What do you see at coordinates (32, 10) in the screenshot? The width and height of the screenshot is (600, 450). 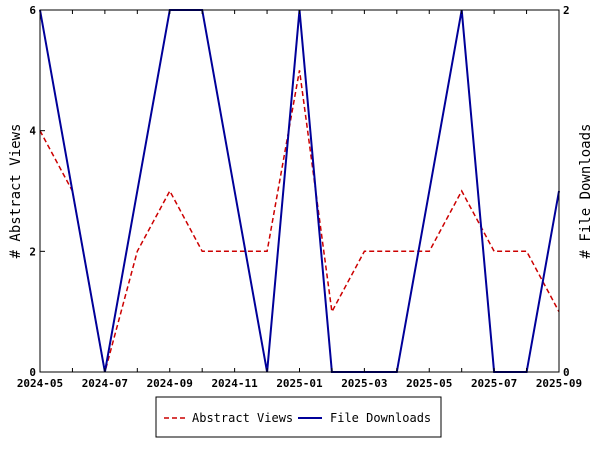 I see `y-tick-label: 6` at bounding box center [32, 10].